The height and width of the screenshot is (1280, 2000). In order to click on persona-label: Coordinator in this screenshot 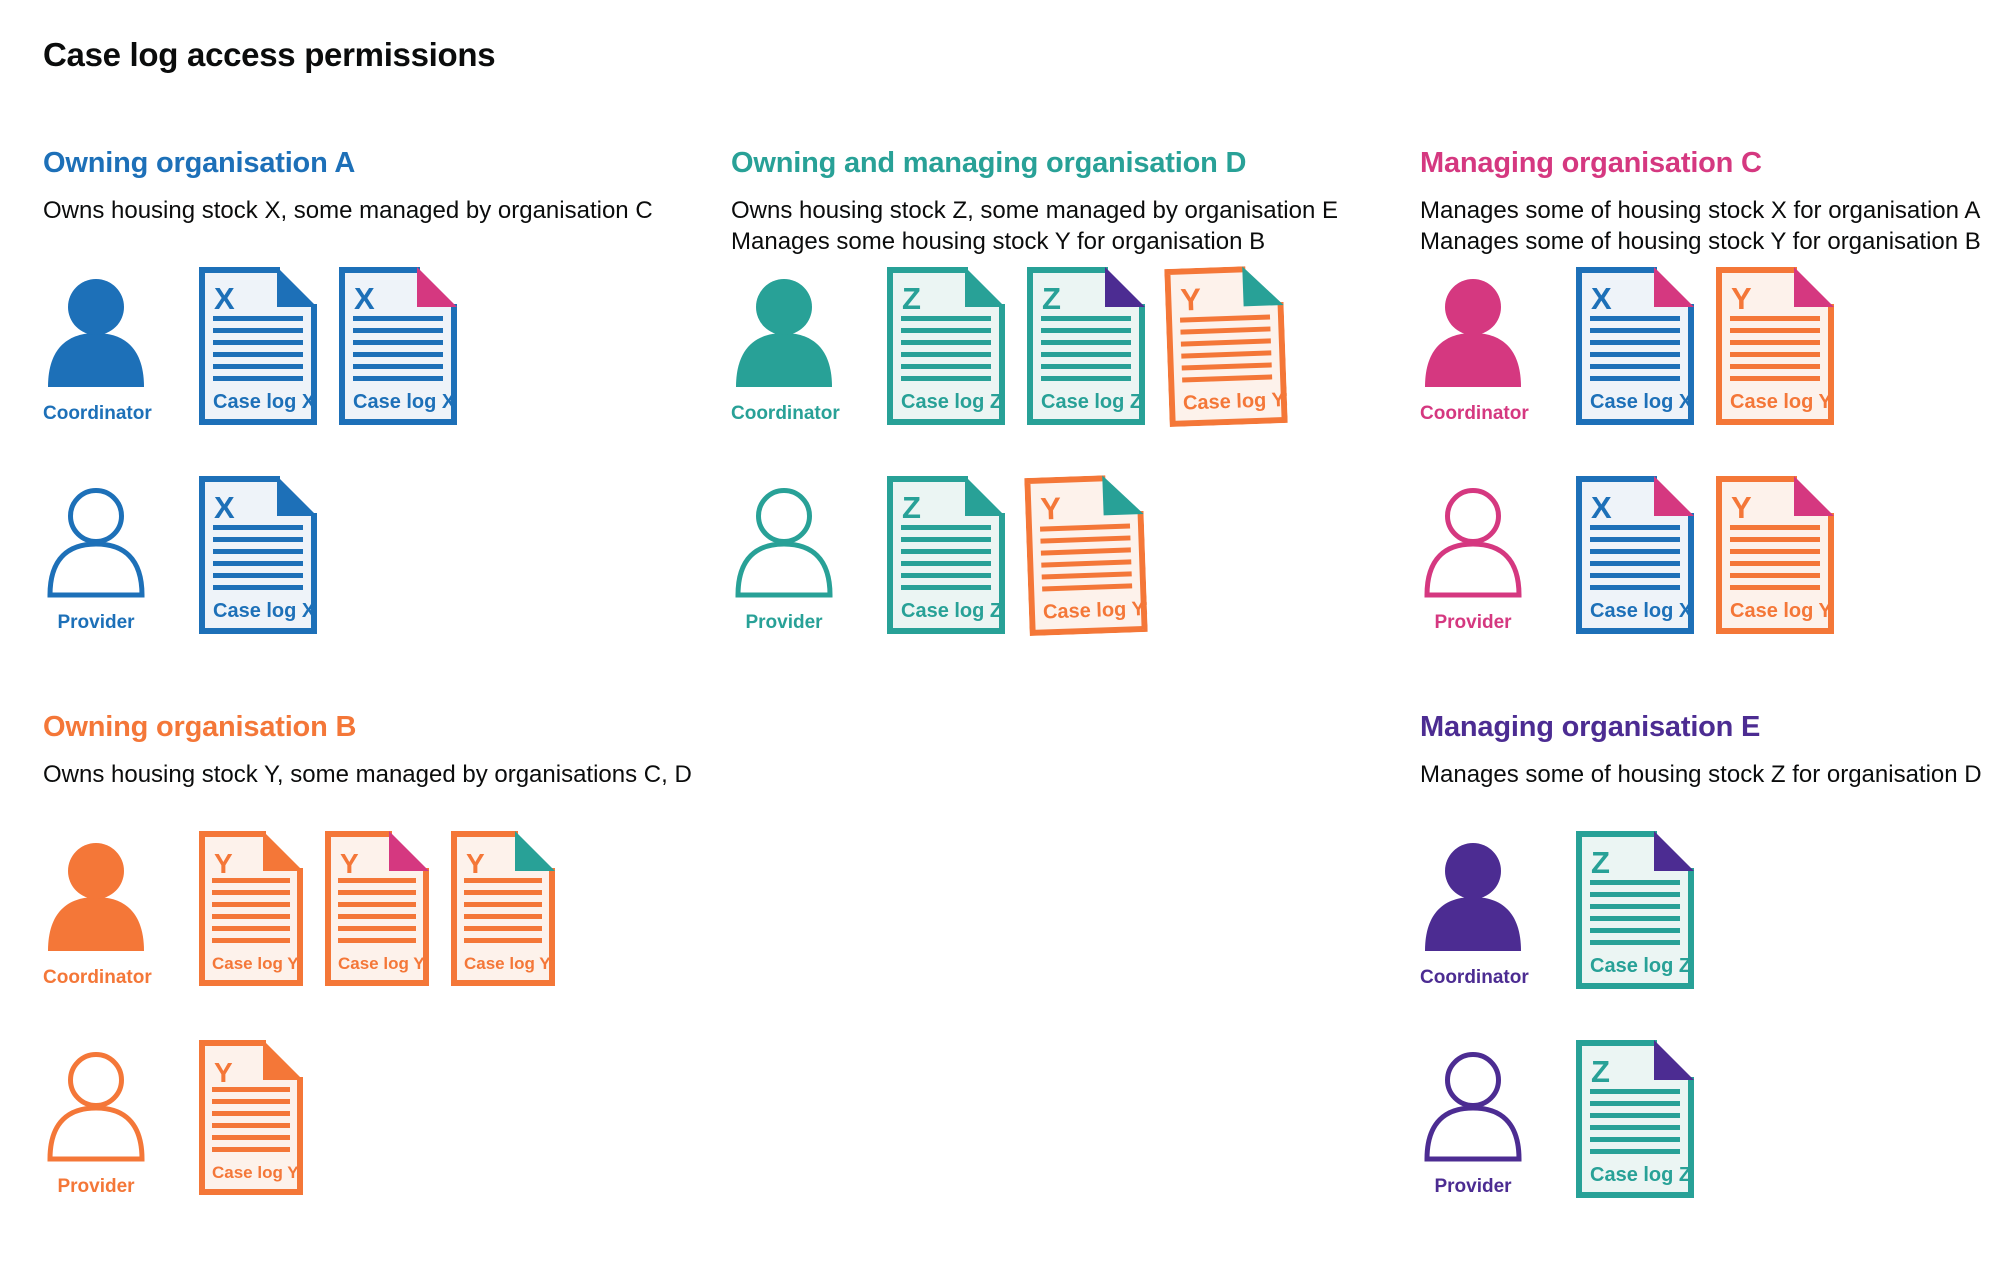, I will do `click(1474, 977)`.